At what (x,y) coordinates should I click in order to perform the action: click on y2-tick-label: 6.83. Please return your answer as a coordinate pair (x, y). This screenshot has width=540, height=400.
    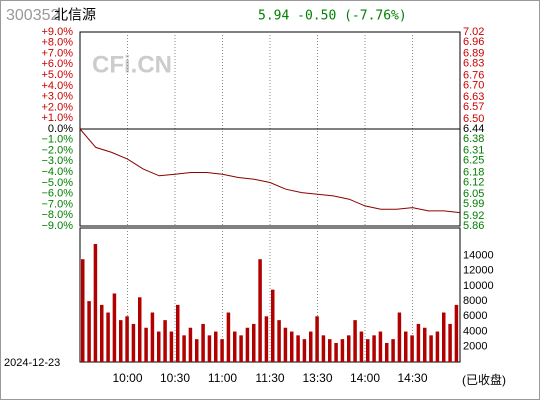
    Looking at the image, I should click on (473, 64).